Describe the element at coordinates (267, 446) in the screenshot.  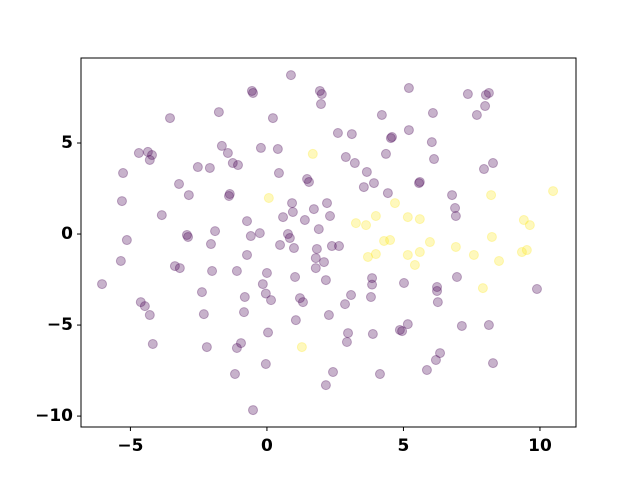
I see `x-tick-label: 0` at that location.